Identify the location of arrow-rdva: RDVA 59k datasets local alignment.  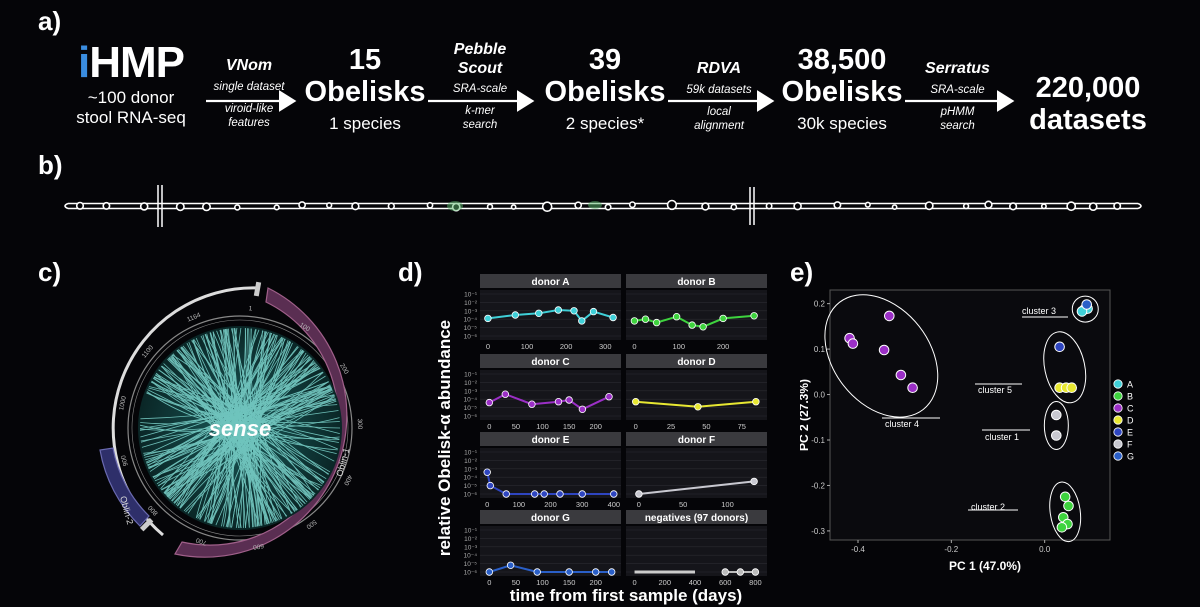
(719, 96).